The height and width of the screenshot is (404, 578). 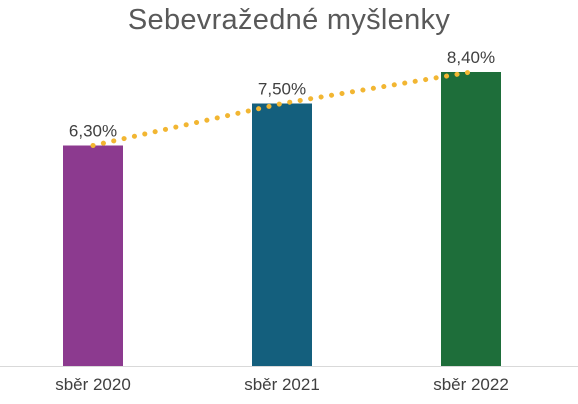 I want to click on data-label-3: 8,40%, so click(x=471, y=57).